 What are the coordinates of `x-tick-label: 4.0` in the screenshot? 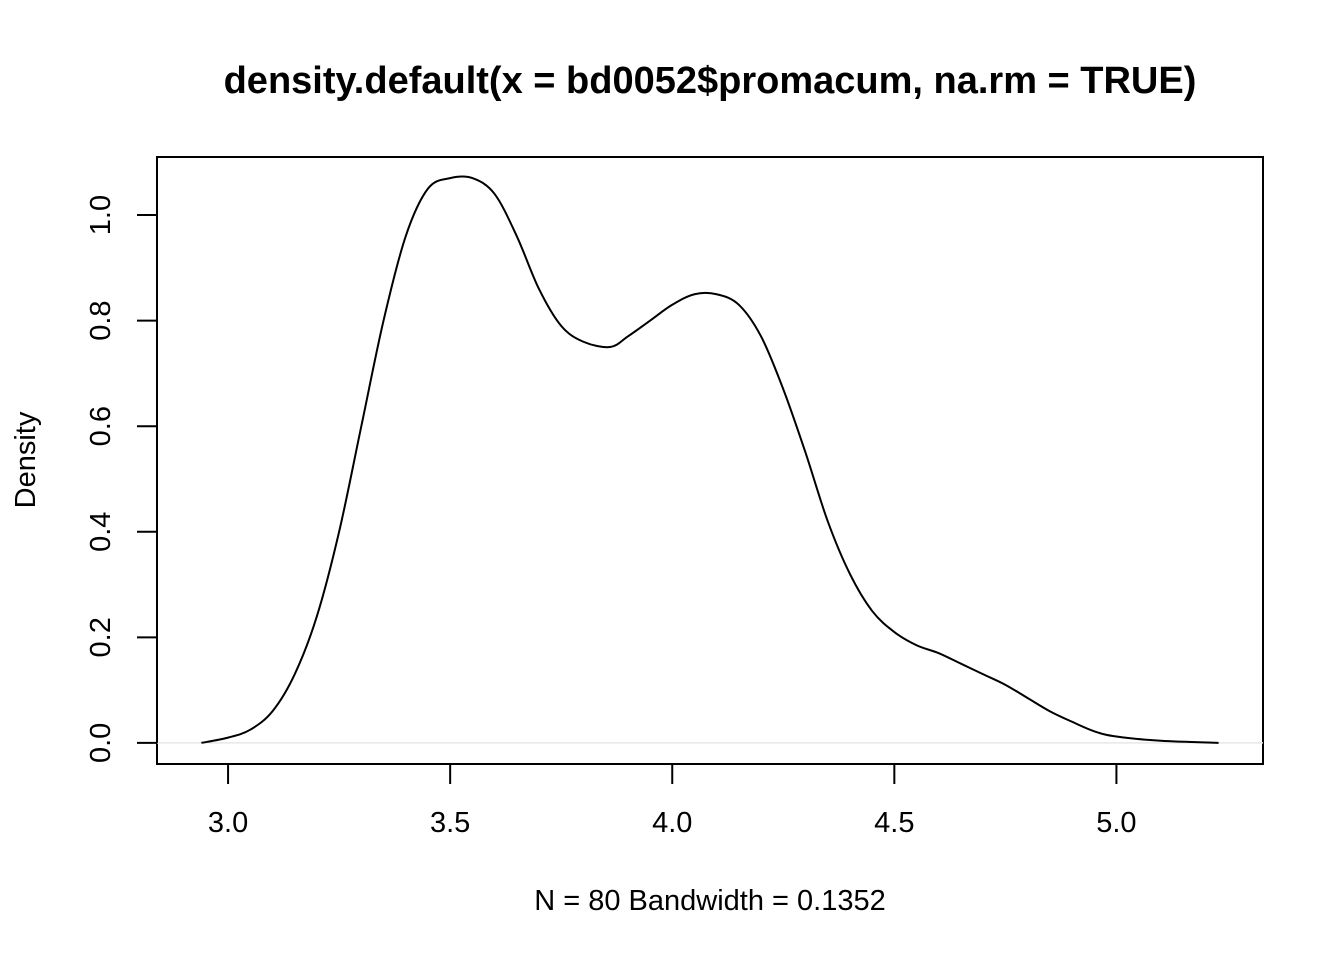 It's located at (672, 823).